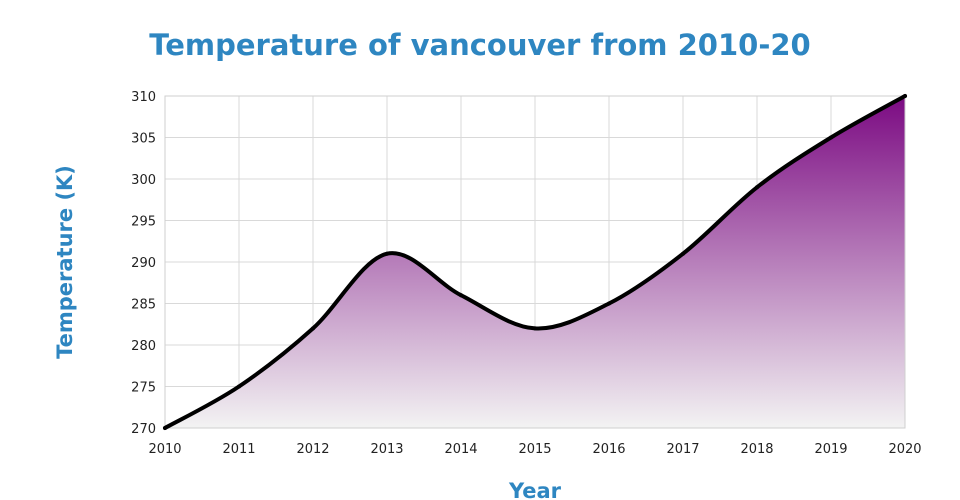 The height and width of the screenshot is (500, 960). What do you see at coordinates (683, 253) in the screenshot?
I see `data-point-2017` at bounding box center [683, 253].